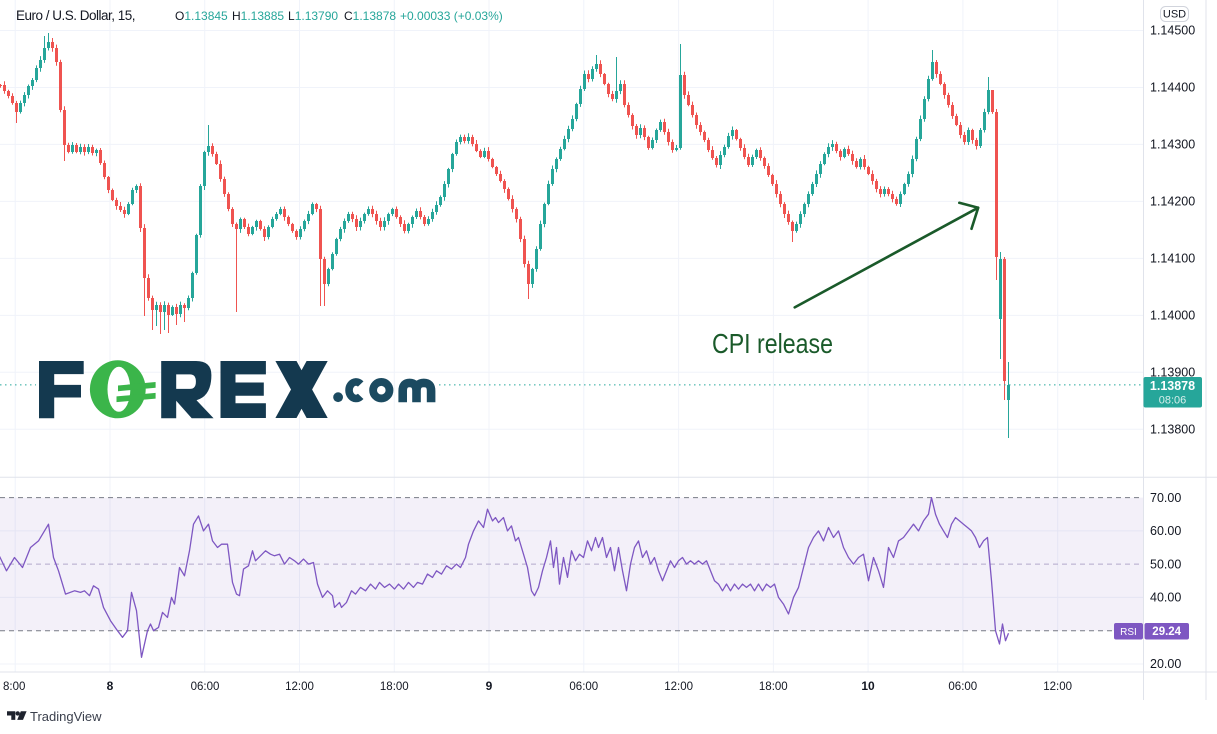 This screenshot has height=734, width=1217. What do you see at coordinates (489, 686) in the screenshot?
I see `svg-text: 9` at bounding box center [489, 686].